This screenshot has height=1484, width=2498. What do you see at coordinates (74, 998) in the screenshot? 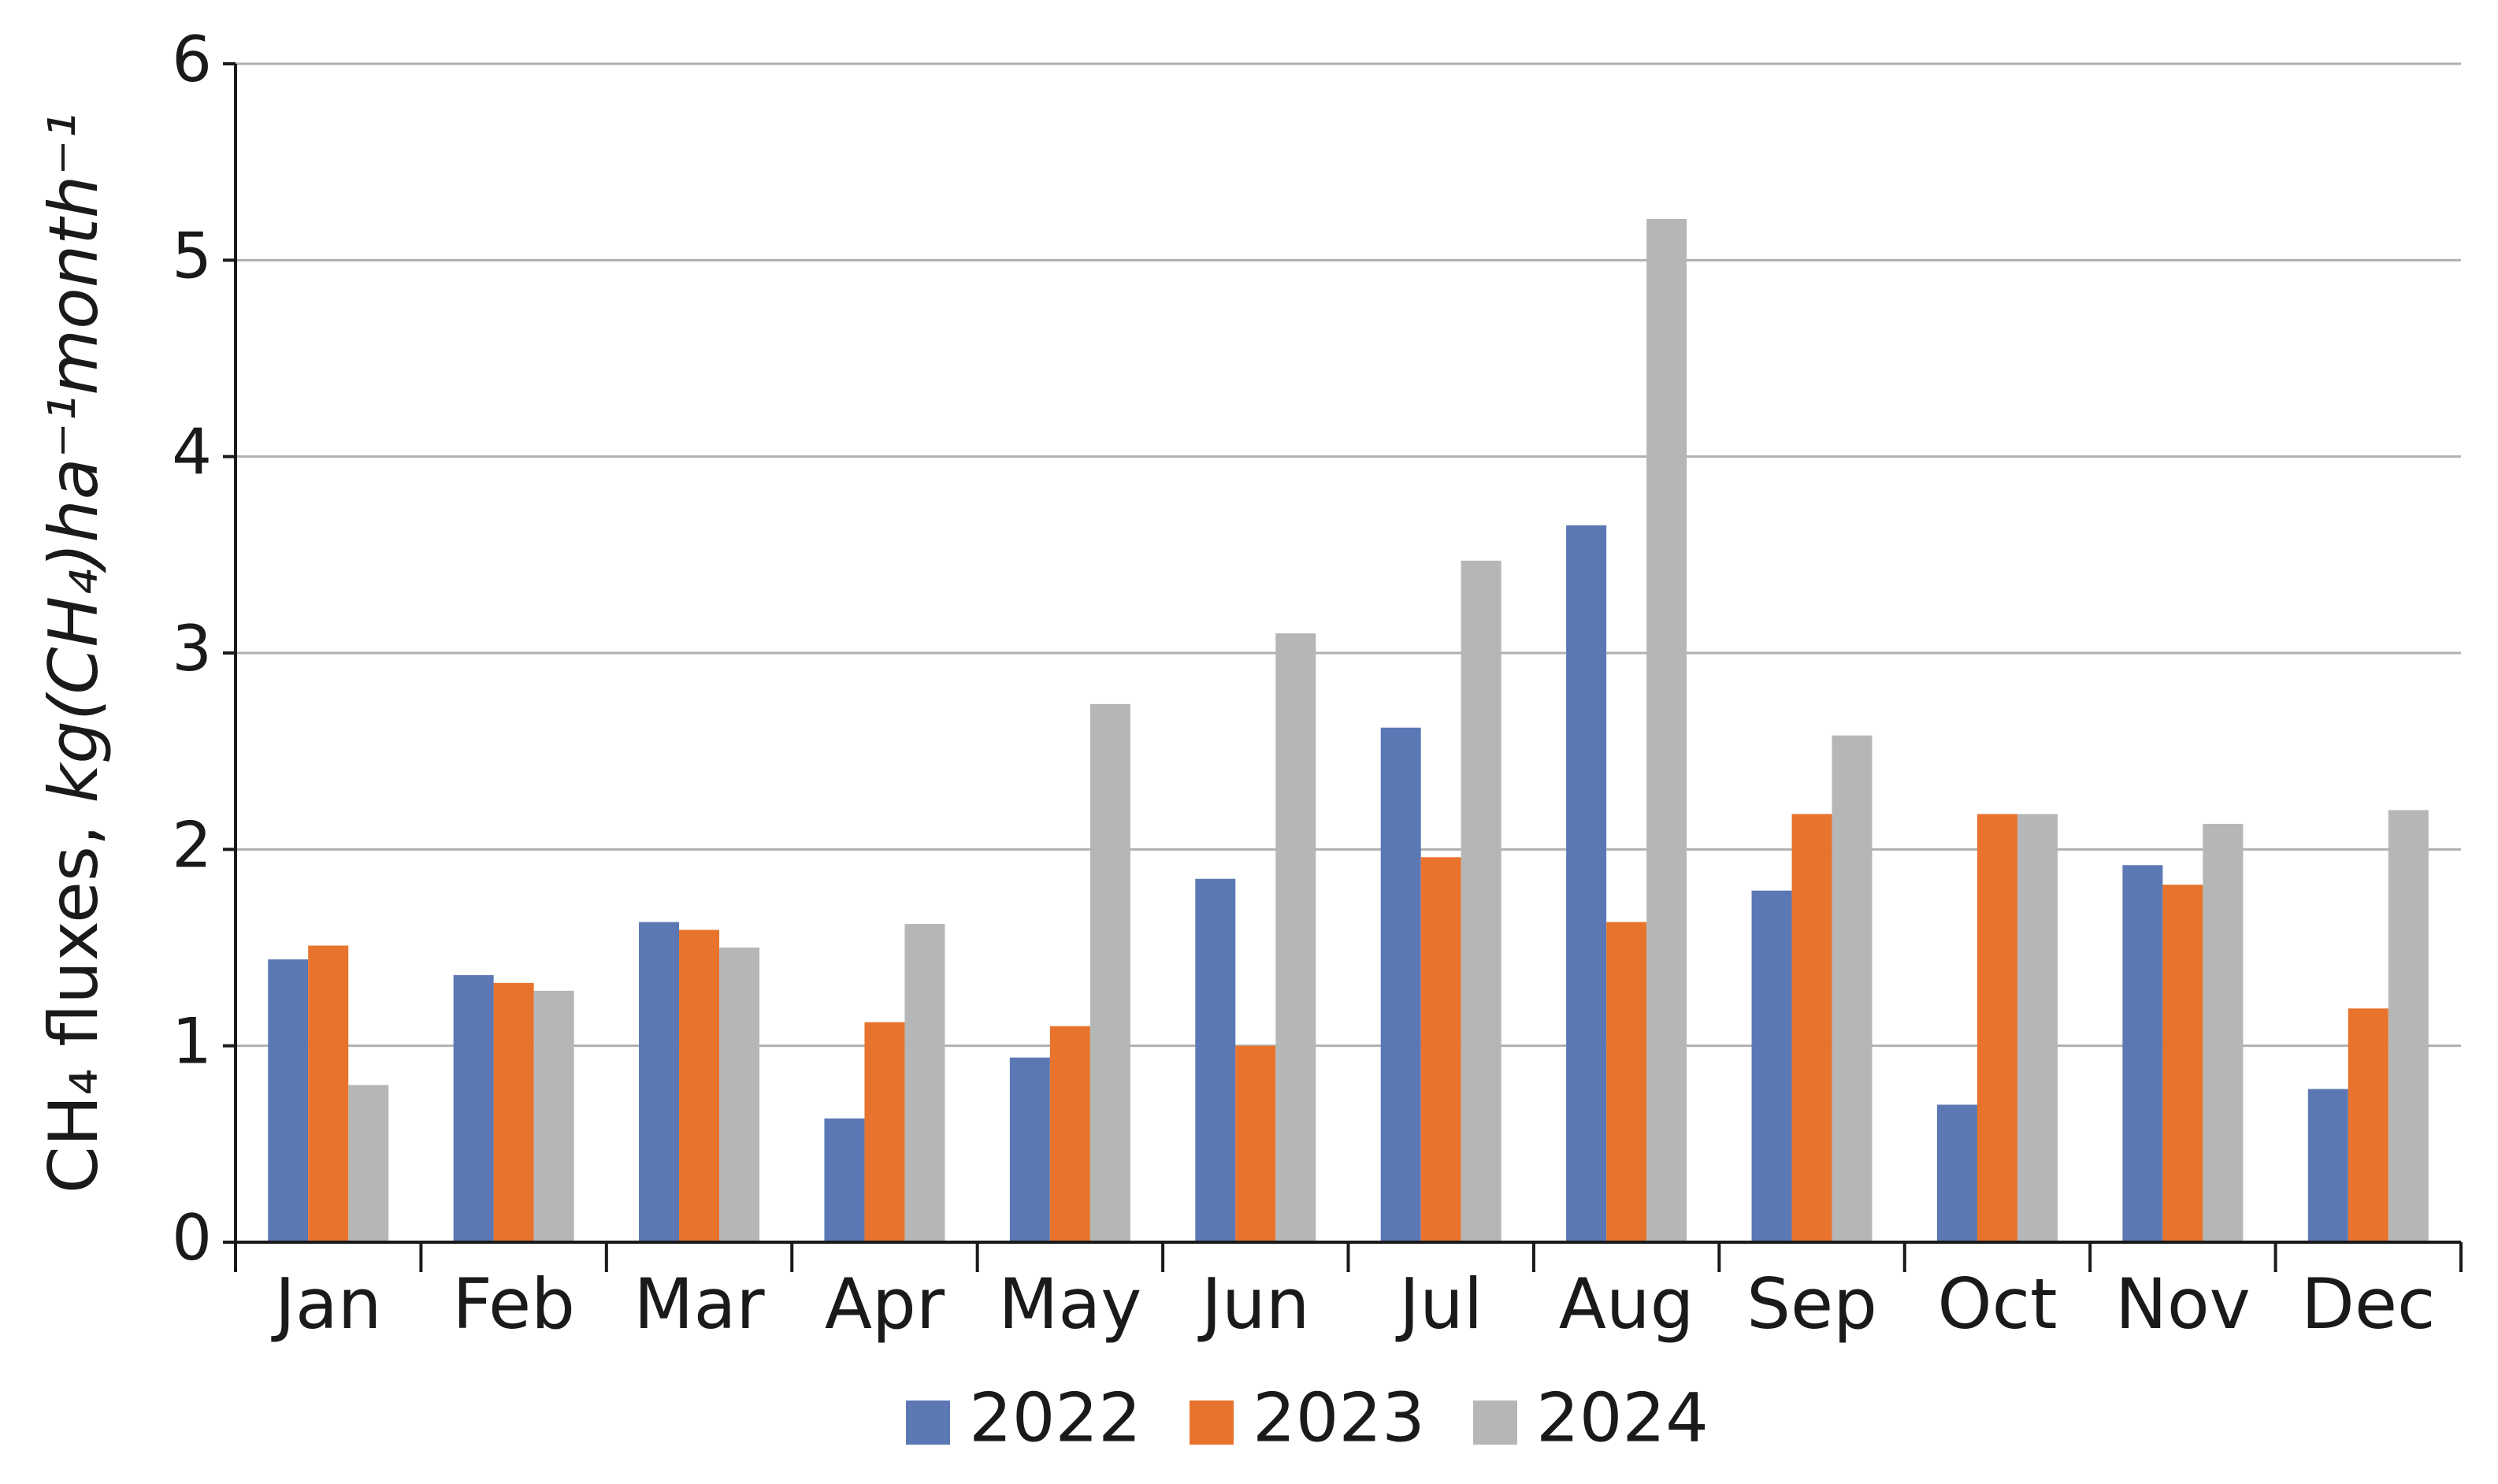
I see `y-label-part: CH₄ fluxes,` at bounding box center [74, 998].